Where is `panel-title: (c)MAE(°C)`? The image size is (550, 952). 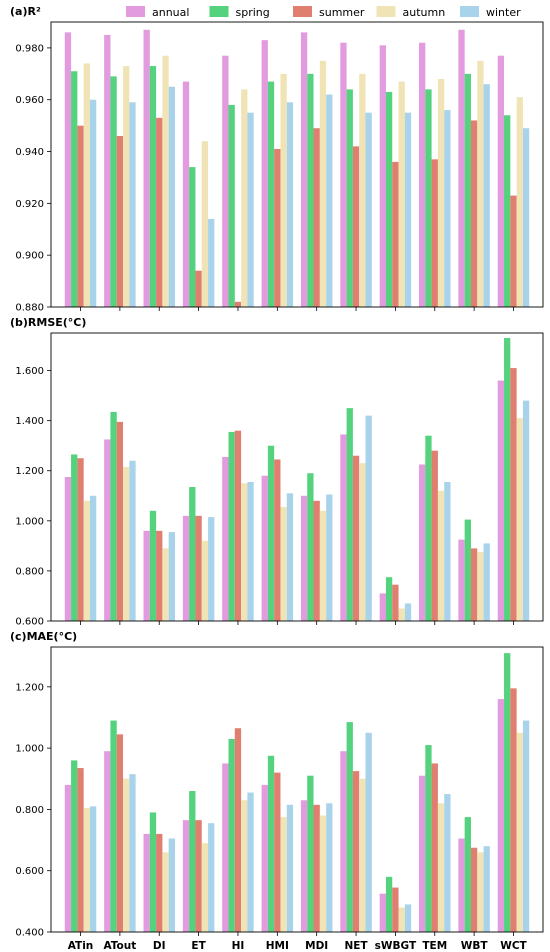 panel-title: (c)MAE(°C) is located at coordinates (43, 636).